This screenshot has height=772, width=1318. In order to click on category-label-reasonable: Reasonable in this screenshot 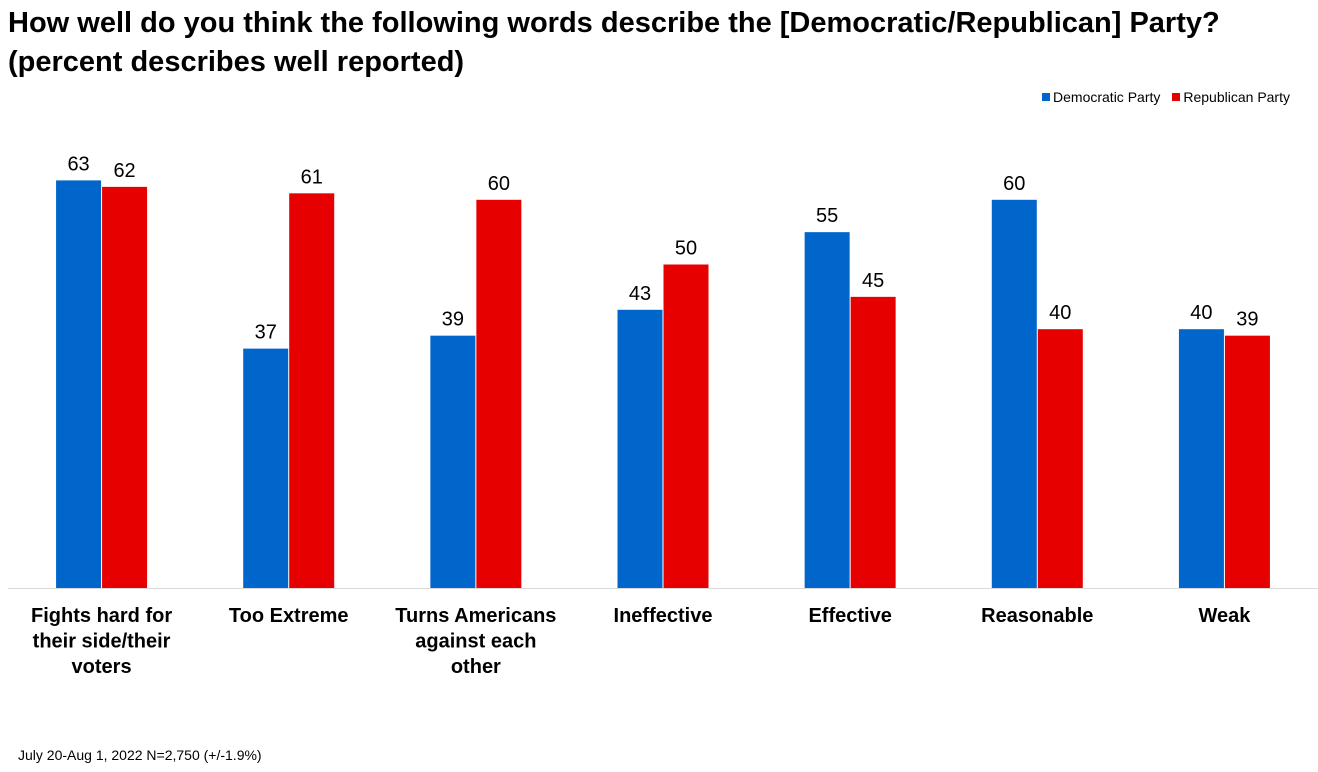, I will do `click(1037, 616)`.